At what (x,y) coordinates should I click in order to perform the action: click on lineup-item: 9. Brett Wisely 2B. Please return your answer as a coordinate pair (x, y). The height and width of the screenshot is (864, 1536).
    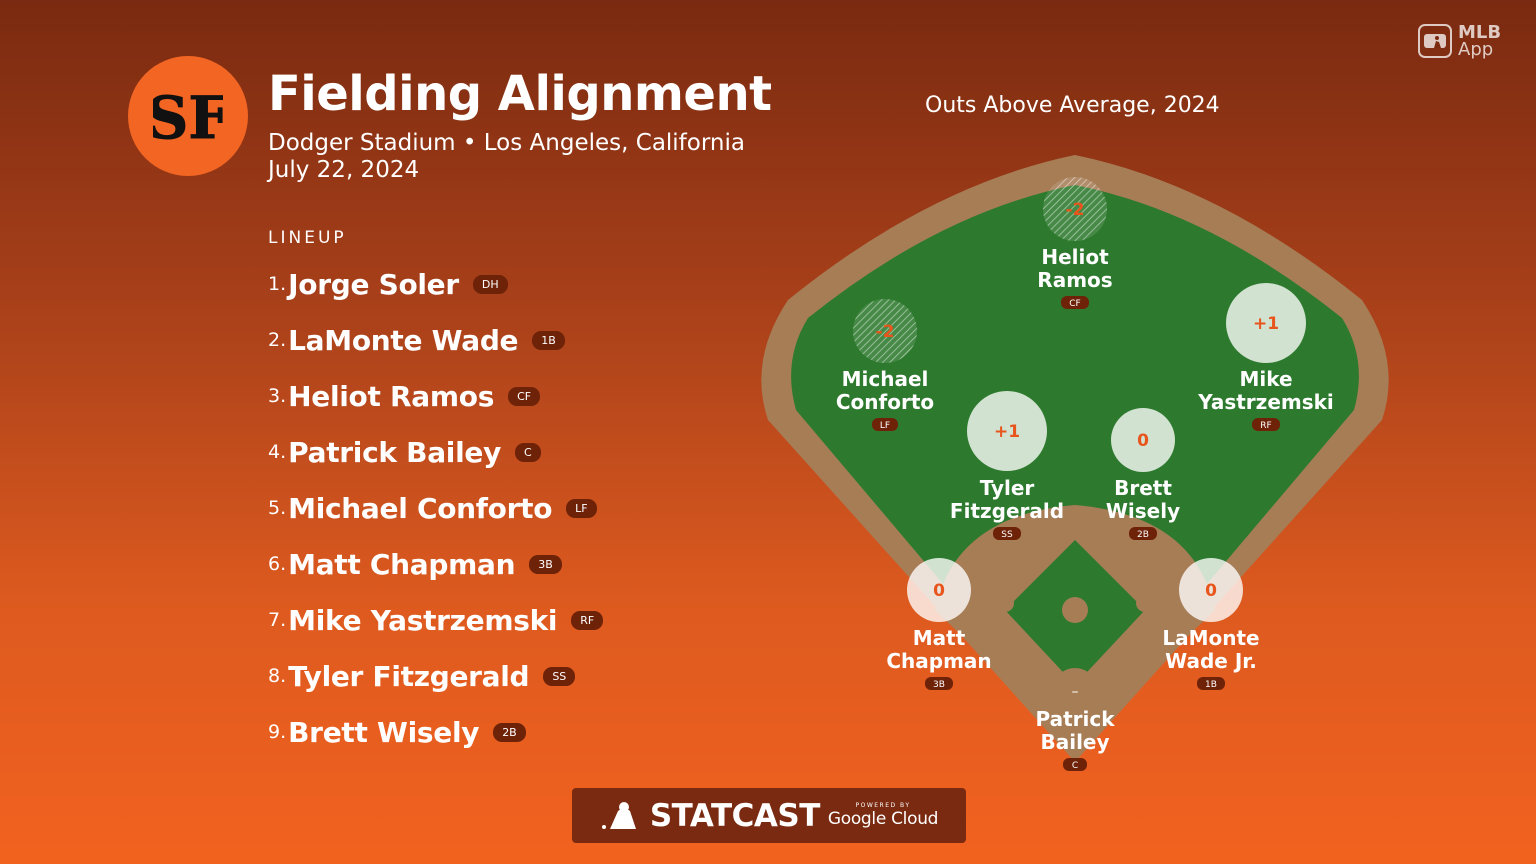
    Looking at the image, I should click on (435, 732).